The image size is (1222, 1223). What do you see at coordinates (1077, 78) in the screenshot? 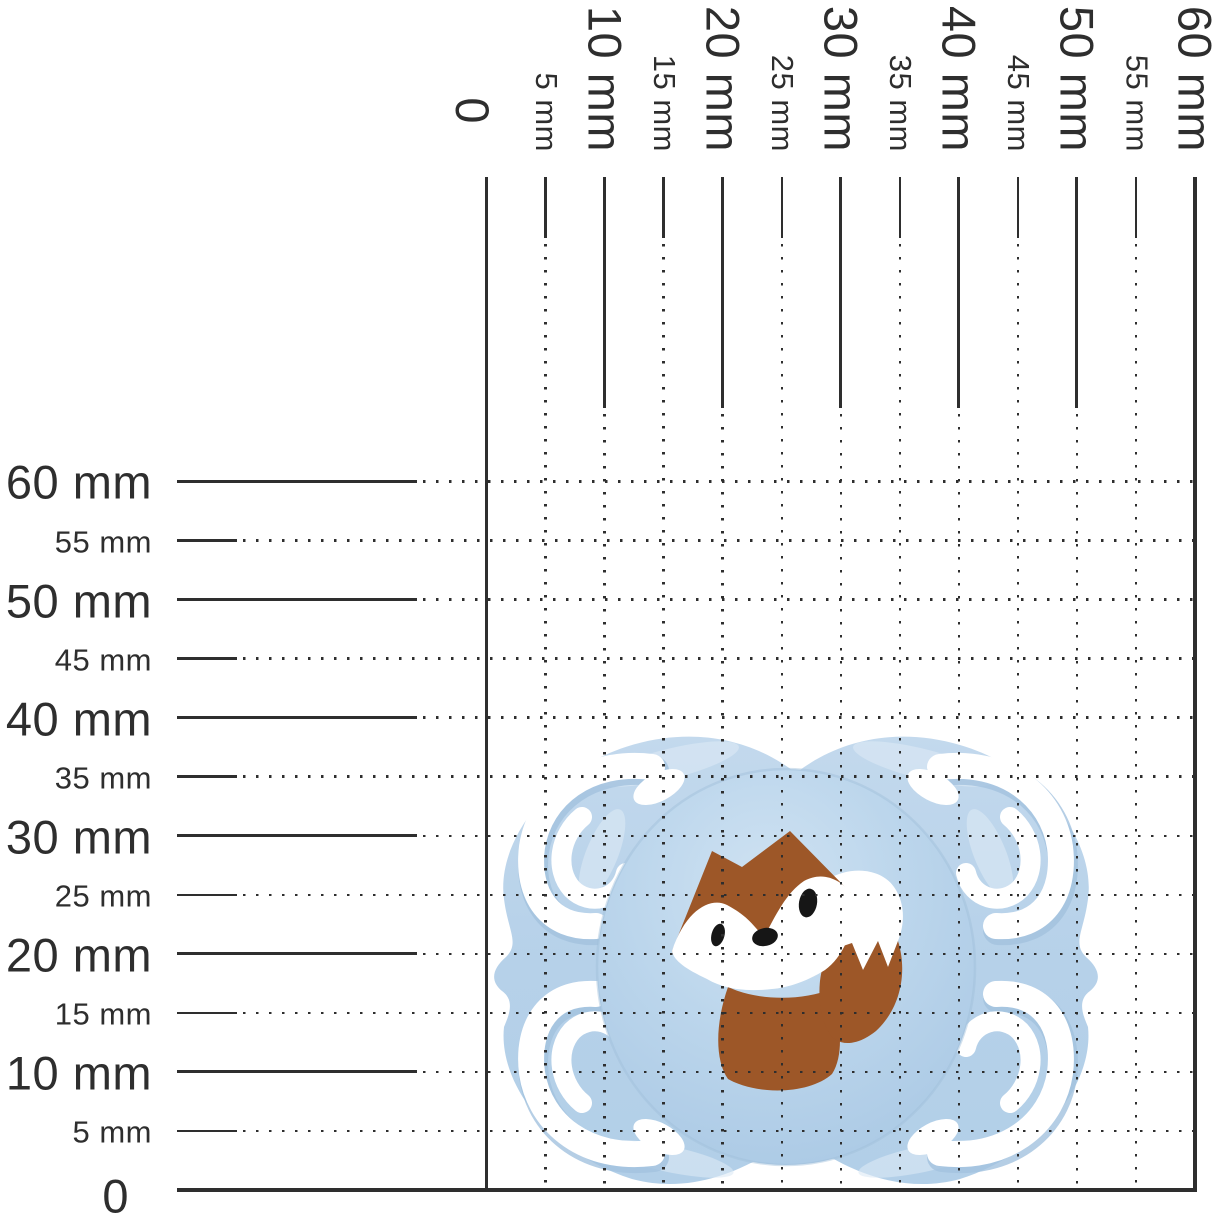
I see `top-tick-label-50mm: 50 mm` at bounding box center [1077, 78].